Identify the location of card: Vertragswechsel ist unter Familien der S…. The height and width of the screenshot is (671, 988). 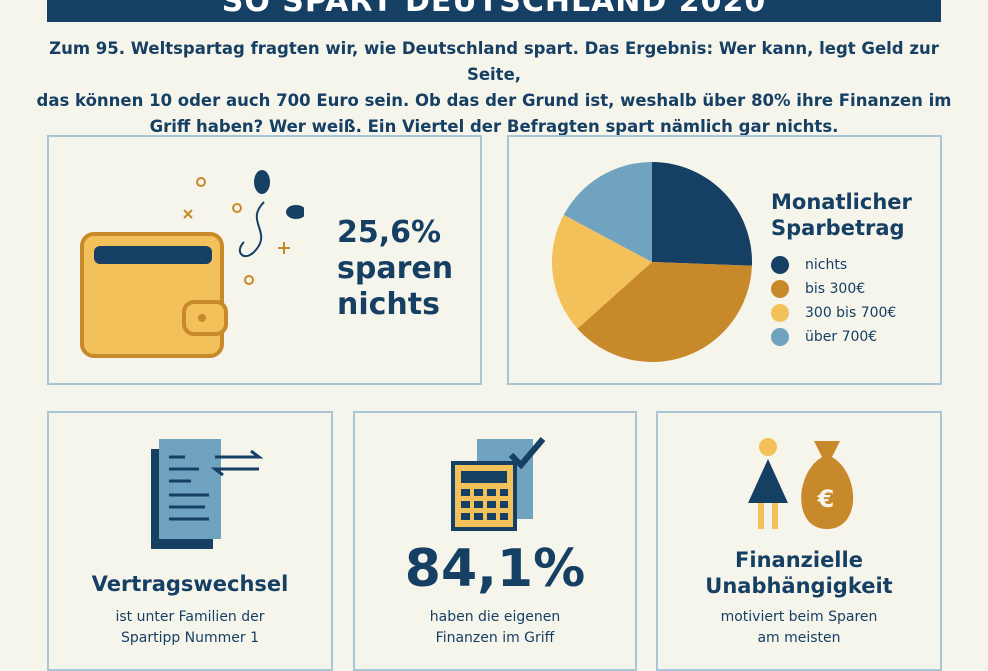
(190, 541).